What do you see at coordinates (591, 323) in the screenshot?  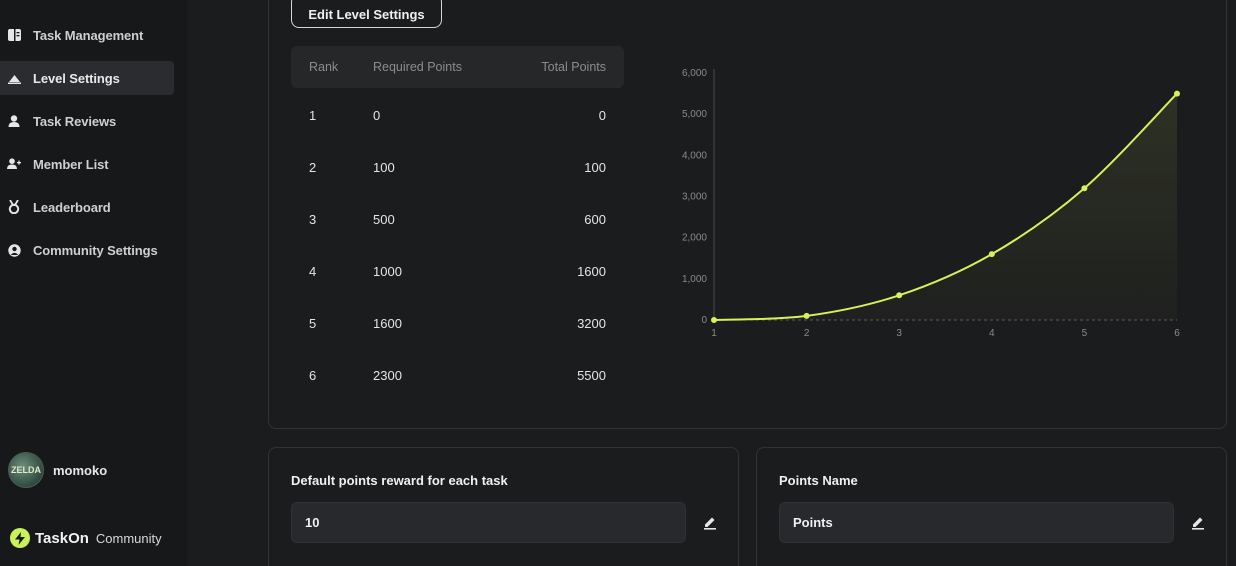 I see `cell-total-points: 3200` at bounding box center [591, 323].